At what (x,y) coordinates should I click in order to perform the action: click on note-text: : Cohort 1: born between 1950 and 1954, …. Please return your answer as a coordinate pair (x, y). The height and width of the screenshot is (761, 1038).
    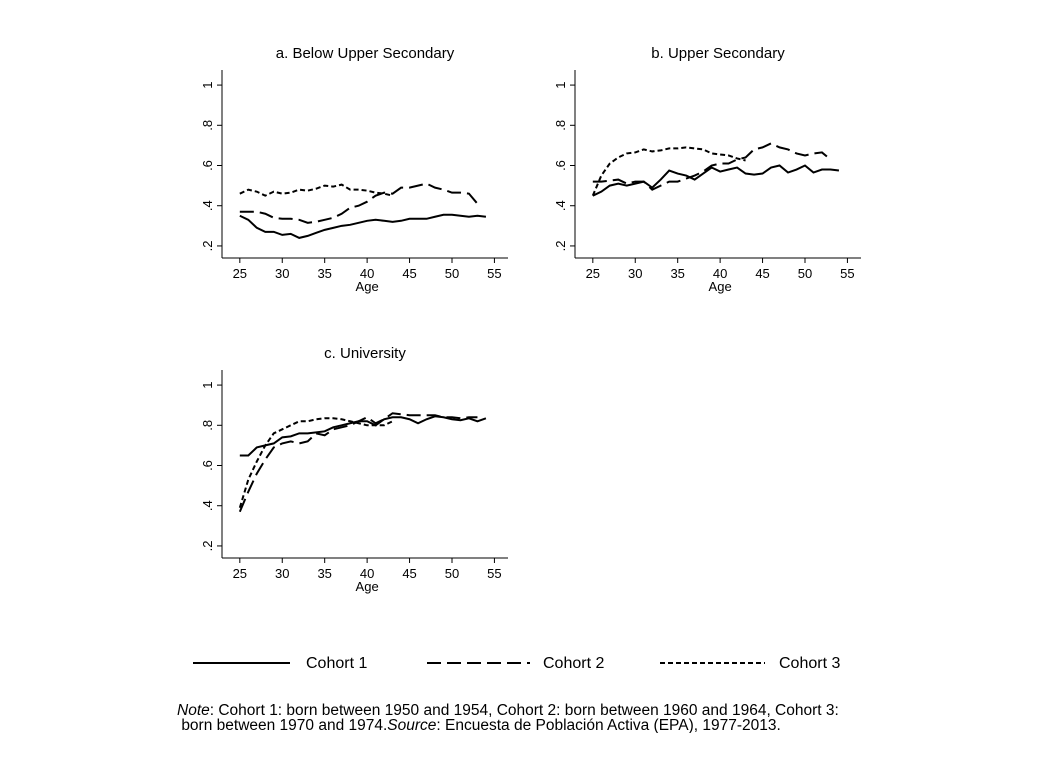
    Looking at the image, I should click on (524, 711).